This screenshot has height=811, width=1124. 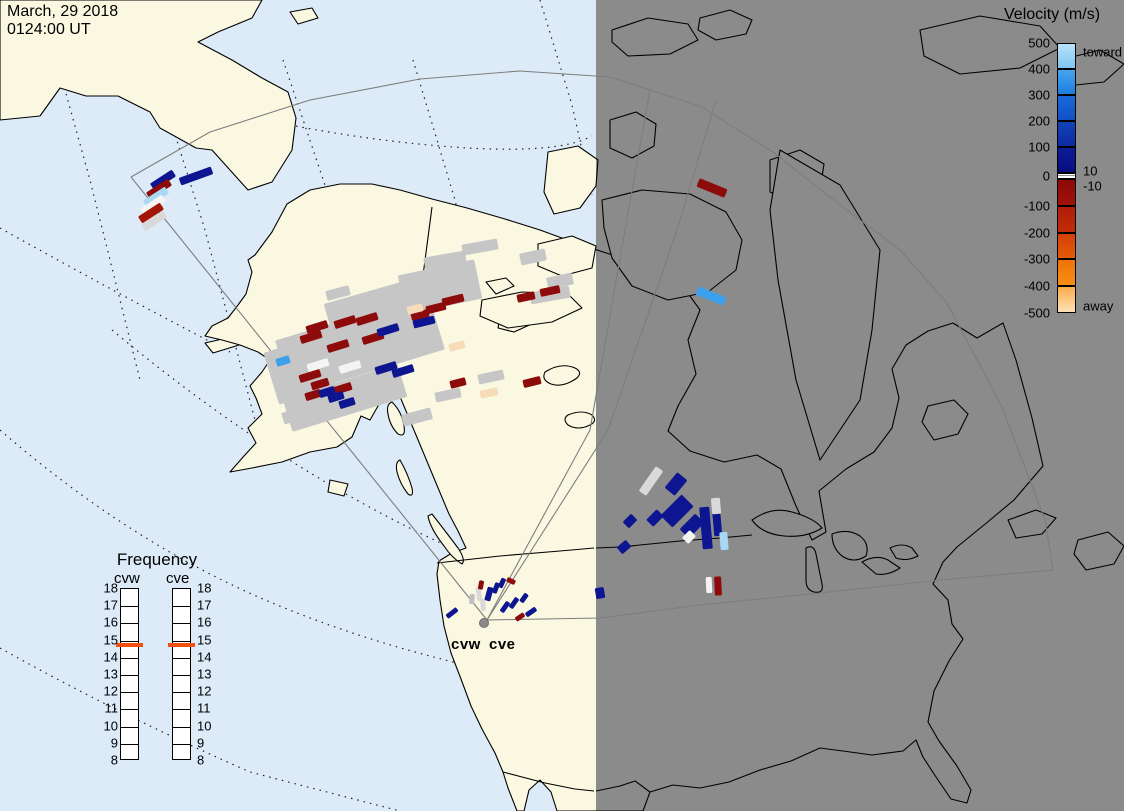 I want to click on frequency-scale-label: 14, so click(x=110, y=657).